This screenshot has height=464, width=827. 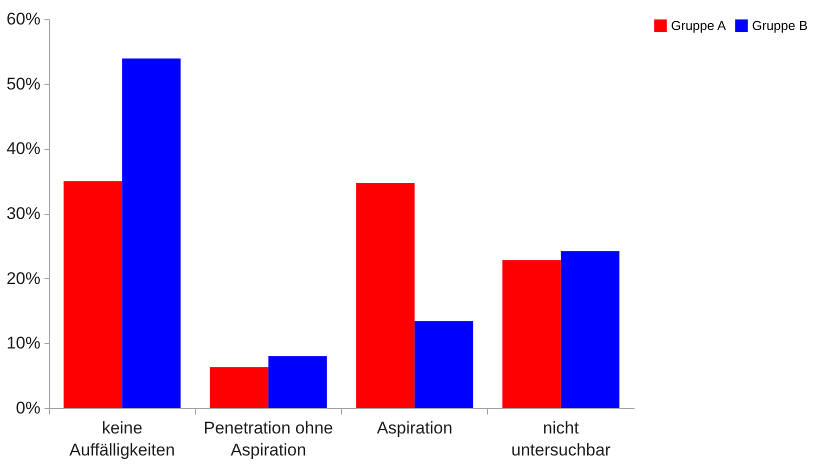 I want to click on x-tick-label: nicht untersuchbar, so click(x=561, y=439).